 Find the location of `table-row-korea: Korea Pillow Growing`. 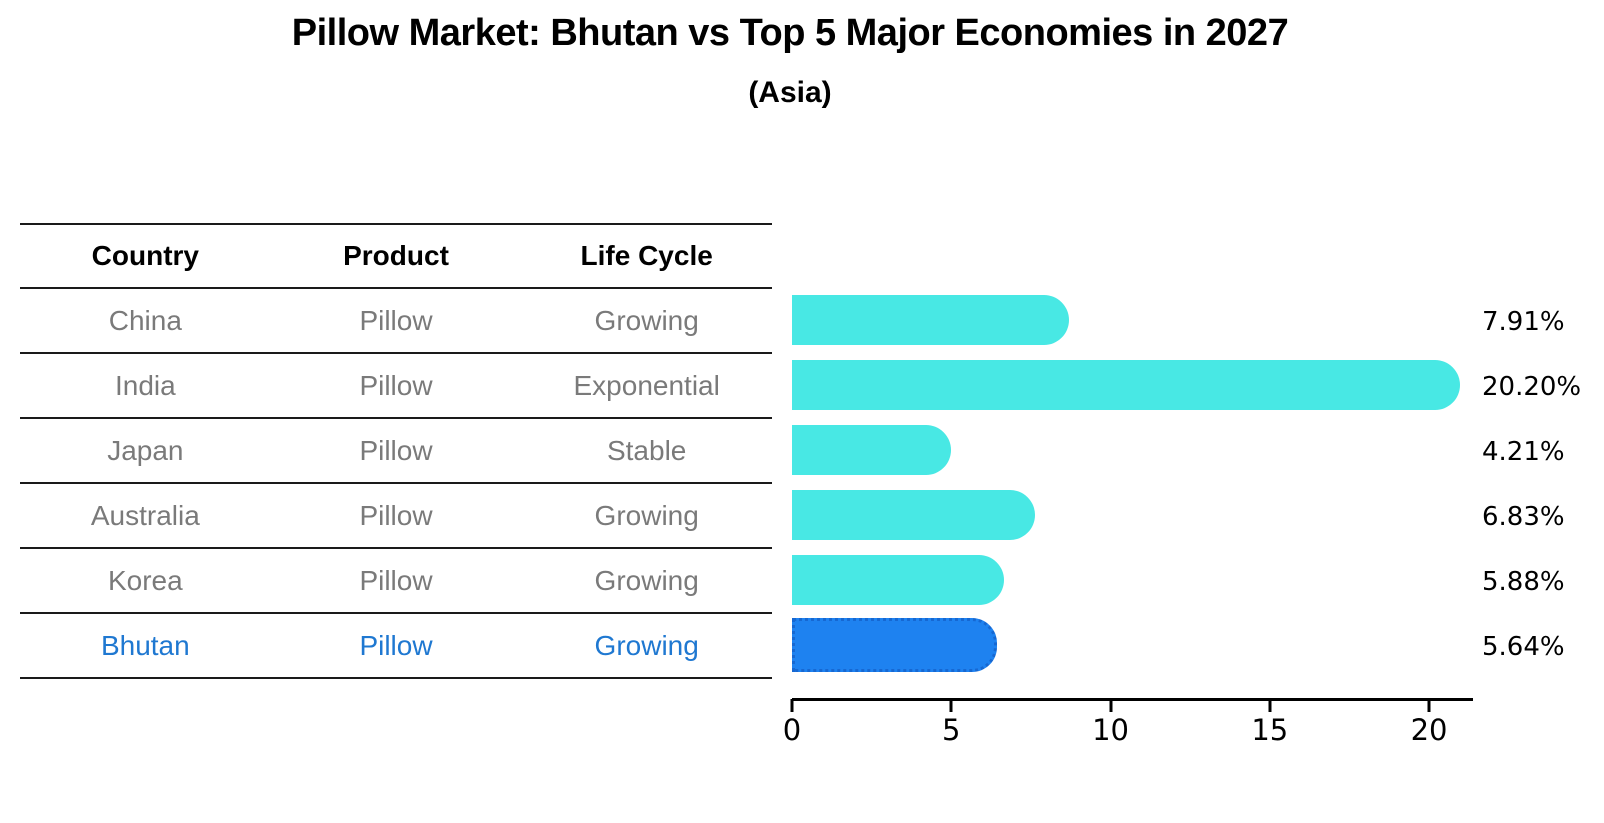

table-row-korea: Korea Pillow Growing is located at coordinates (396, 581).